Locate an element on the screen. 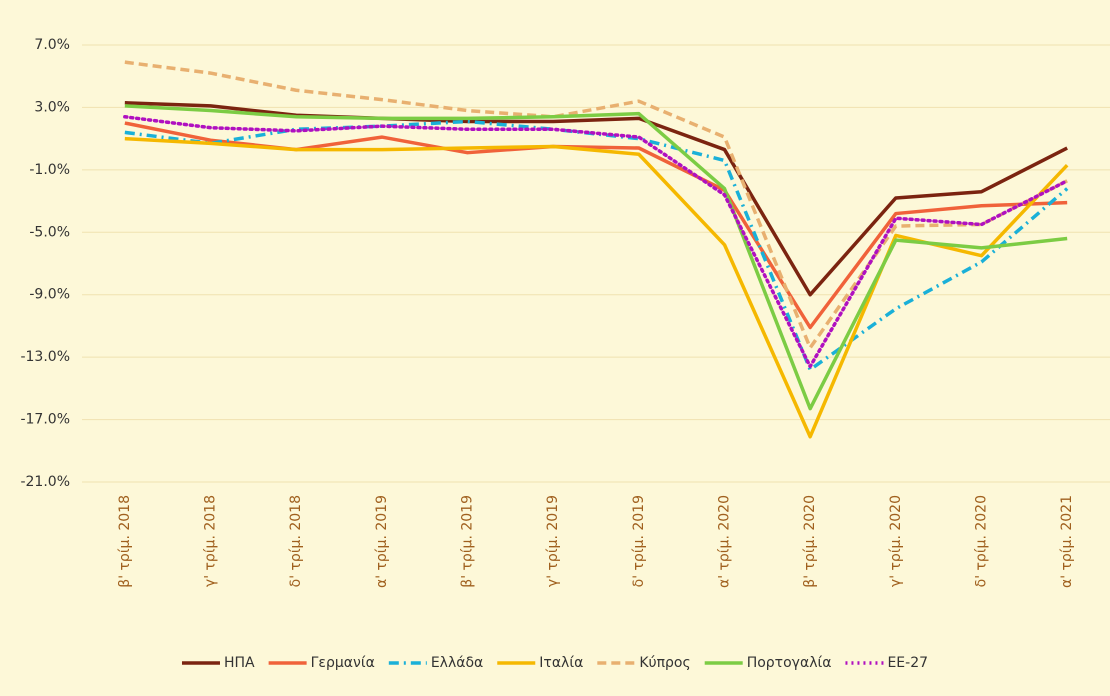 This screenshot has width=1110, height=696. x-tick-label: δ' τρίμ. 2019 is located at coordinates (639, 541).